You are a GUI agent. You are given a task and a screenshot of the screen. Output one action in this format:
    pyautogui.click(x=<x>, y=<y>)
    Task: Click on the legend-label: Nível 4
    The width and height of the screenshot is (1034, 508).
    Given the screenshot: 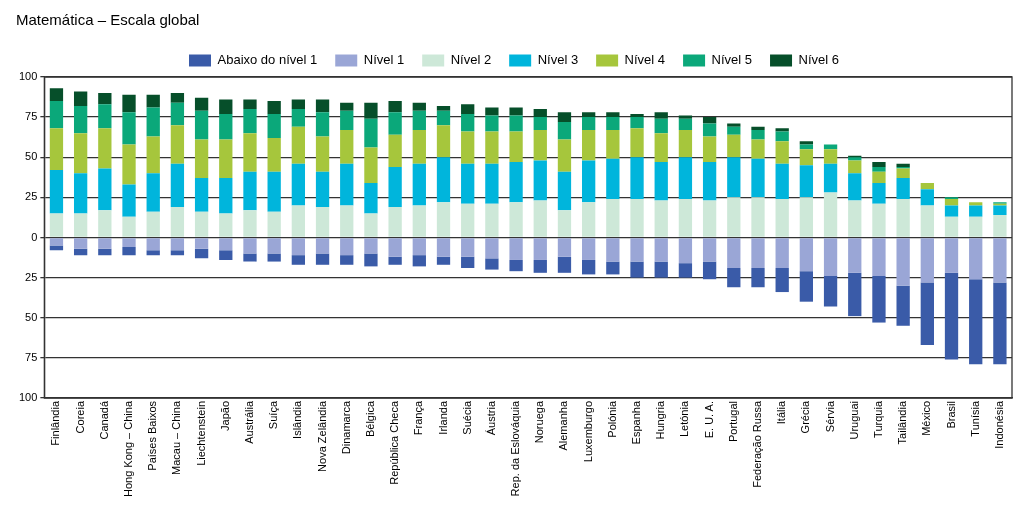 What is the action you would take?
    pyautogui.click(x=645, y=60)
    